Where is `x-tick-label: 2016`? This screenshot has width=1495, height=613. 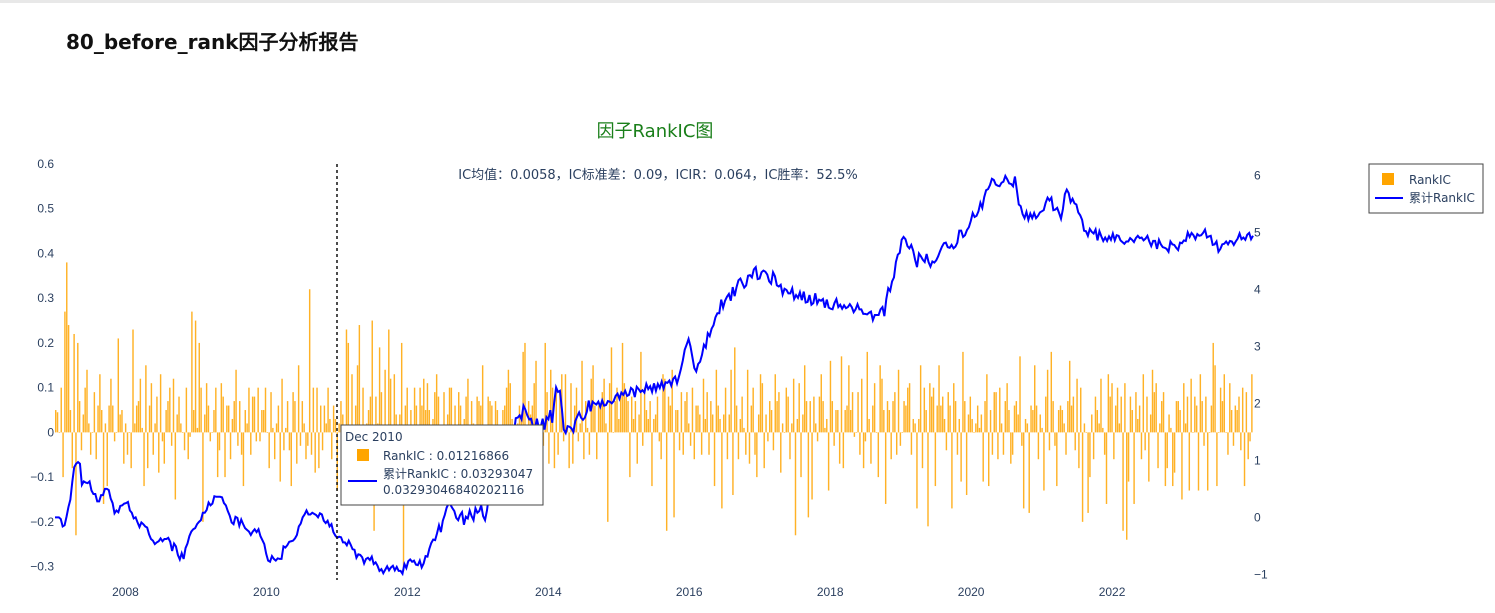
x-tick-label: 2016 is located at coordinates (689, 592).